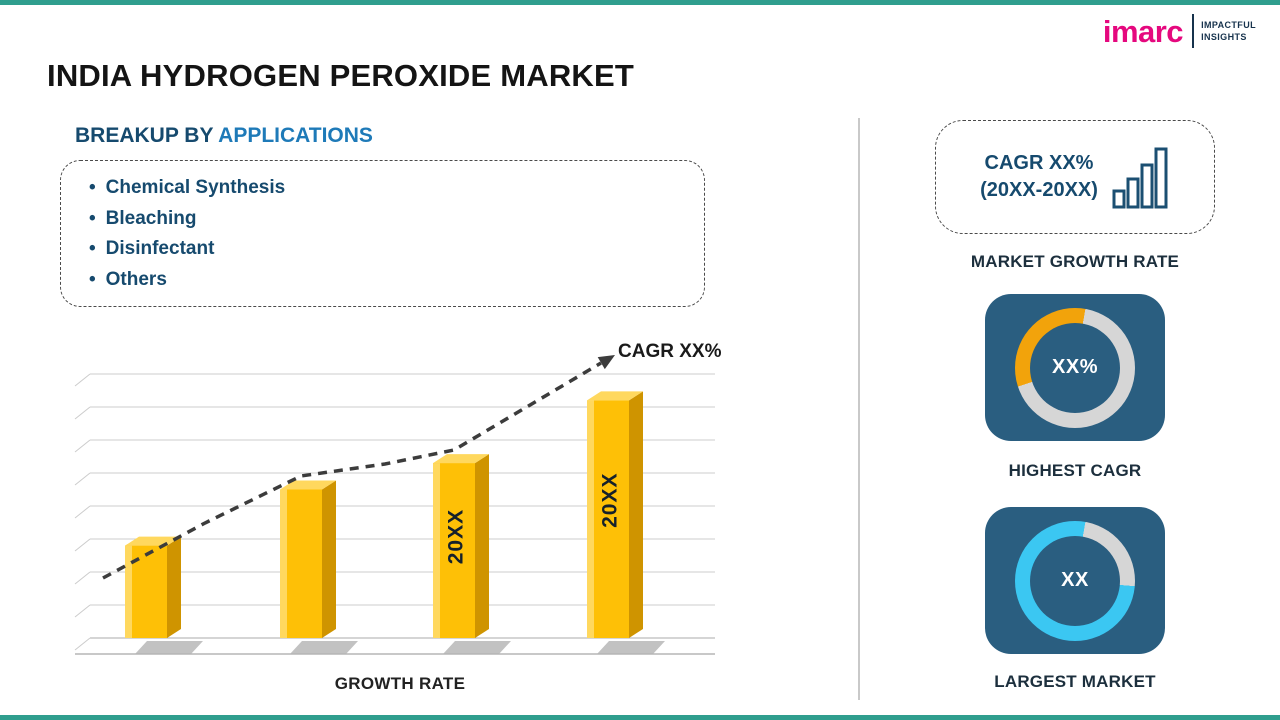  I want to click on largest-market-label: LARGEST MARKET, so click(1075, 681).